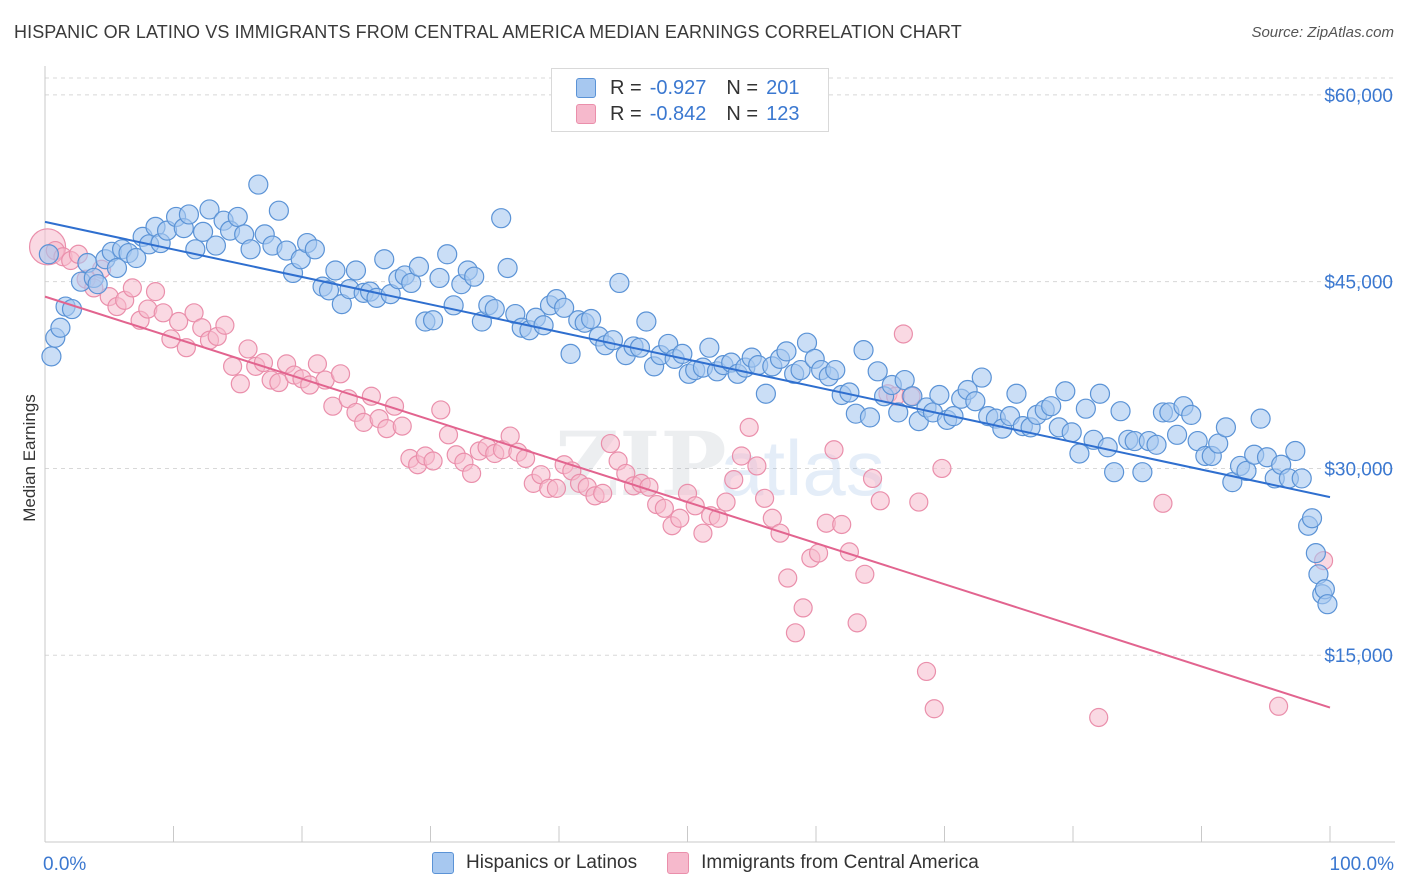 This screenshot has height=892, width=1406. What do you see at coordinates (678, 863) in the screenshot?
I see `legend-swatch-central-america` at bounding box center [678, 863].